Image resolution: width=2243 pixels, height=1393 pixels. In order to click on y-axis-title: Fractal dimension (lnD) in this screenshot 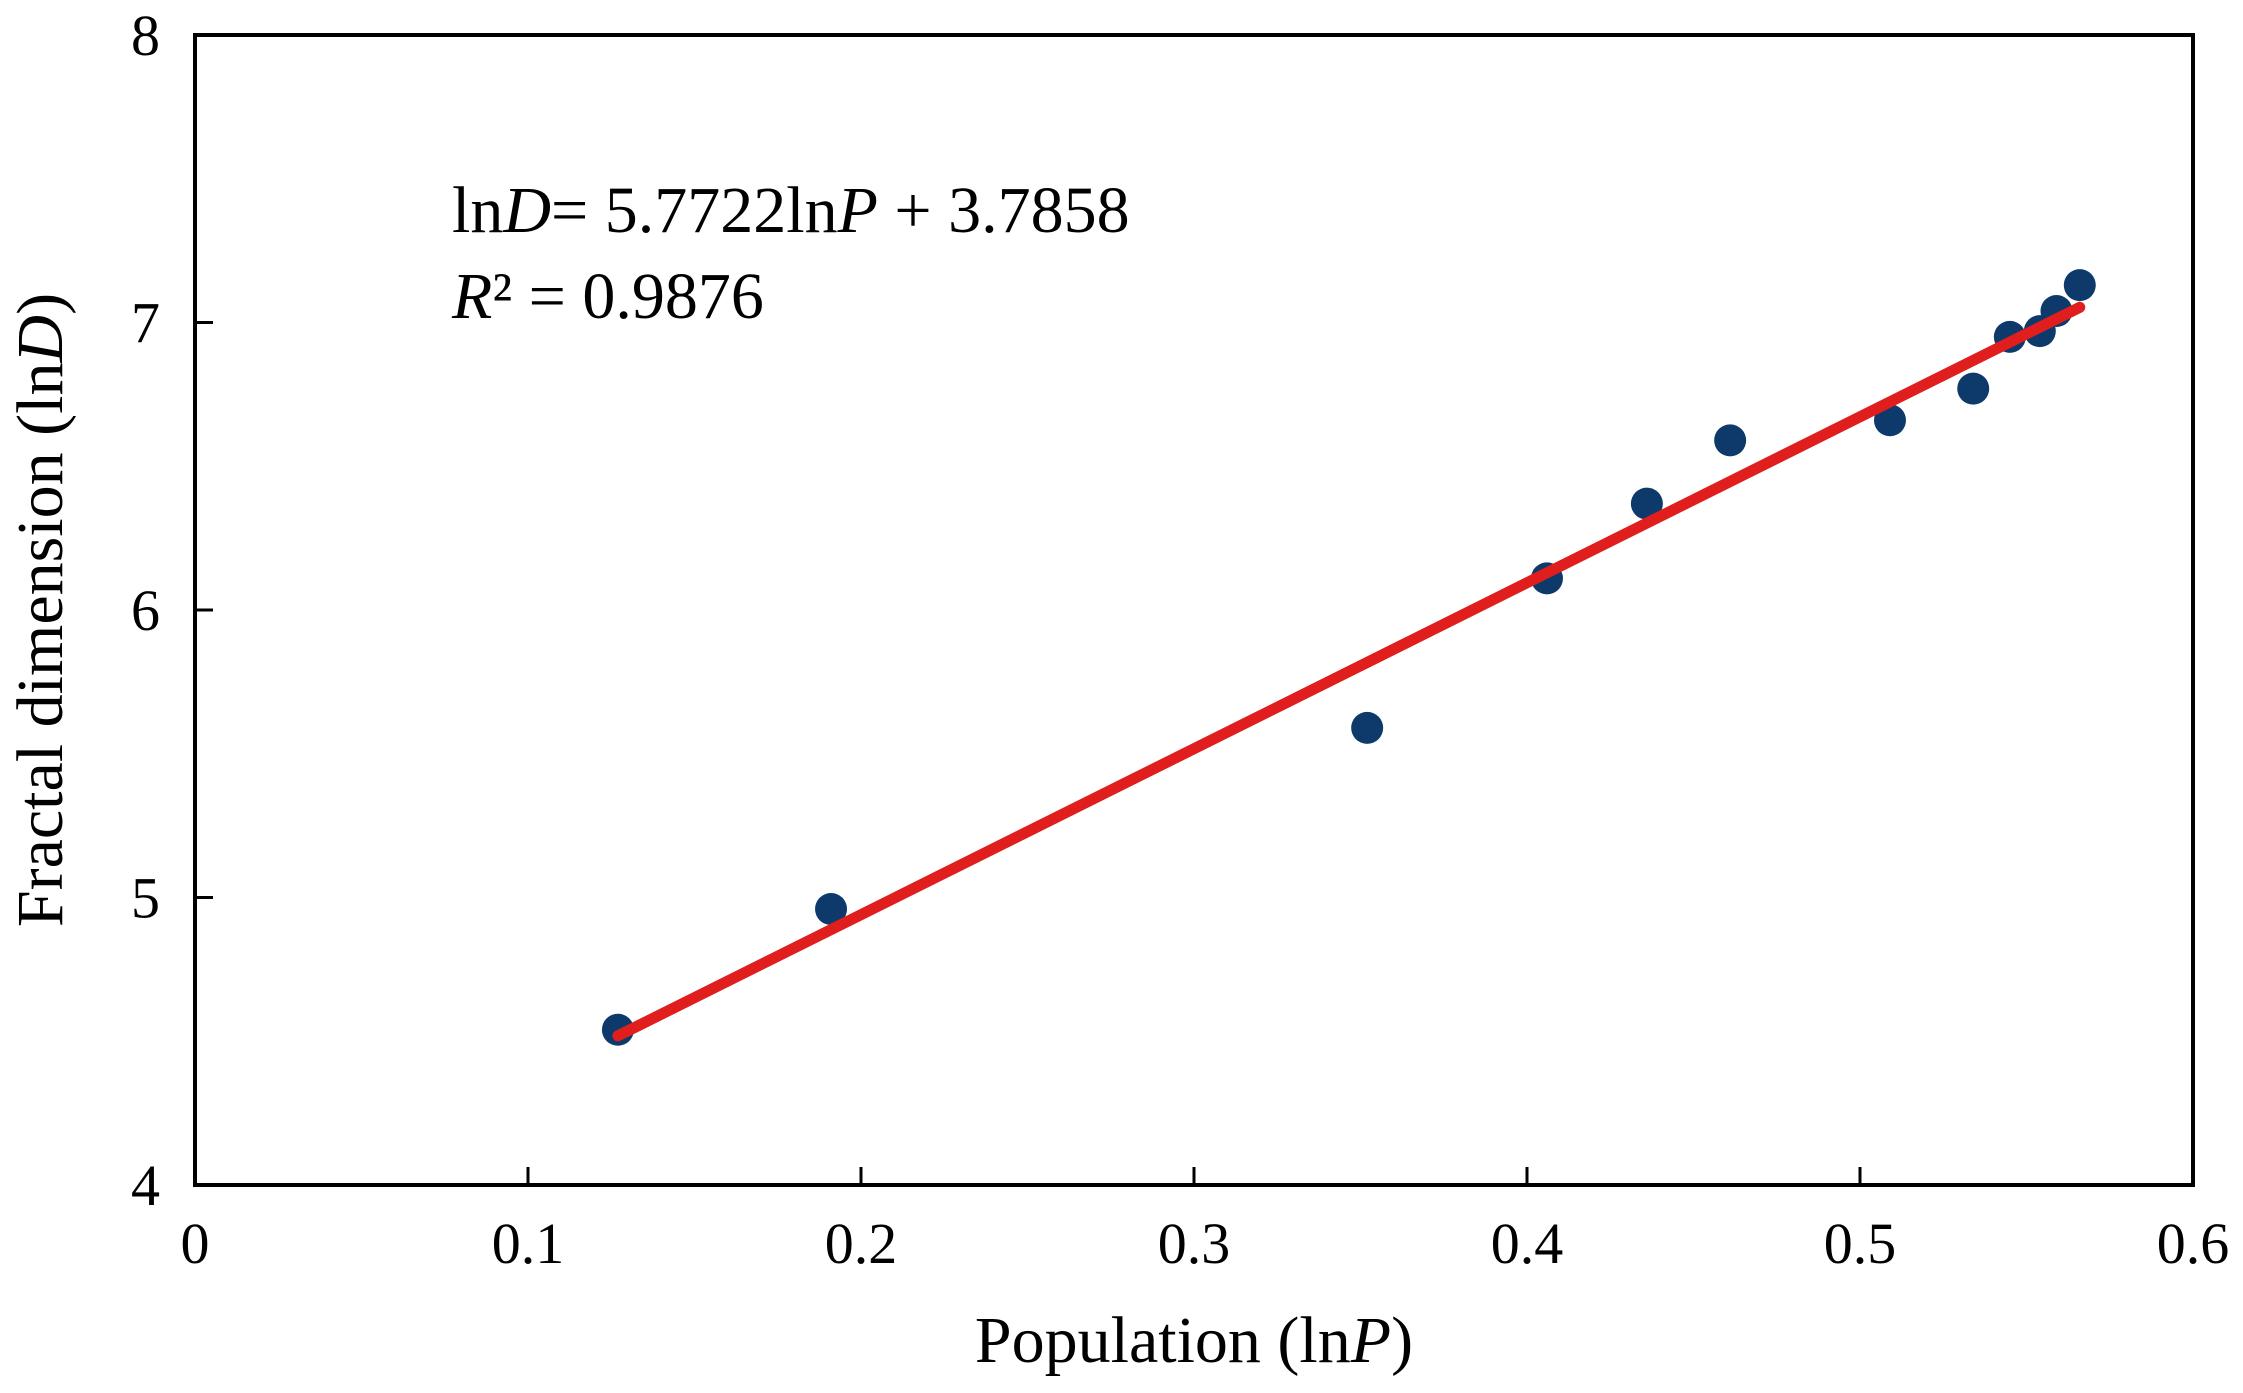, I will do `click(40, 610)`.